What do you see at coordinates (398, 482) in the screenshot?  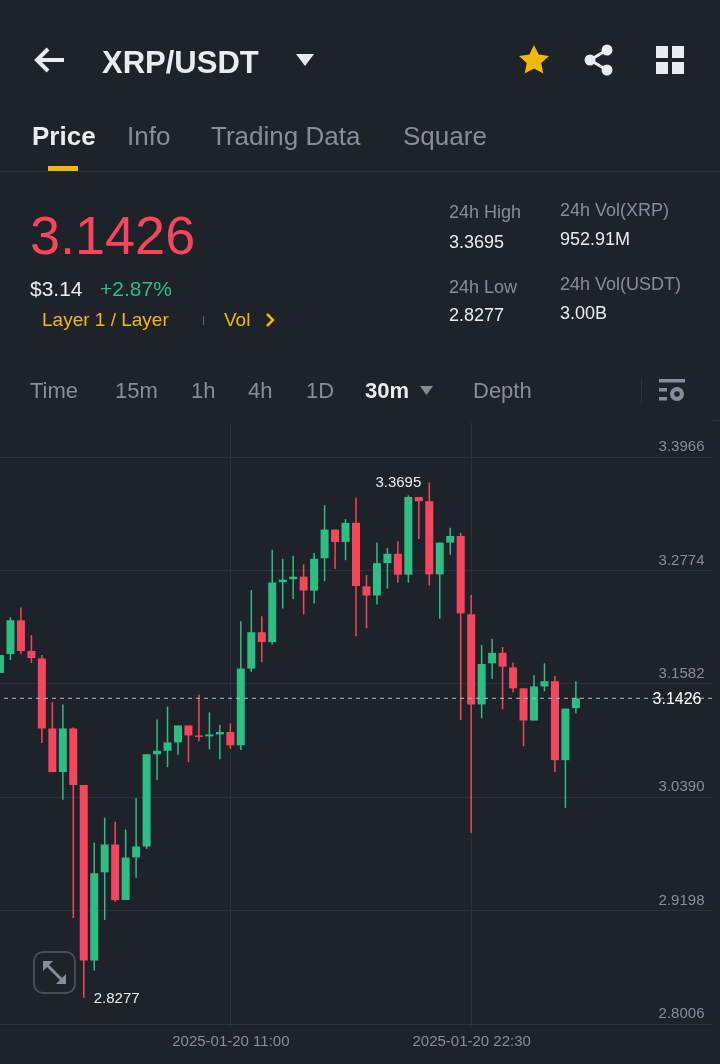 I see `annotation: 3.3695` at bounding box center [398, 482].